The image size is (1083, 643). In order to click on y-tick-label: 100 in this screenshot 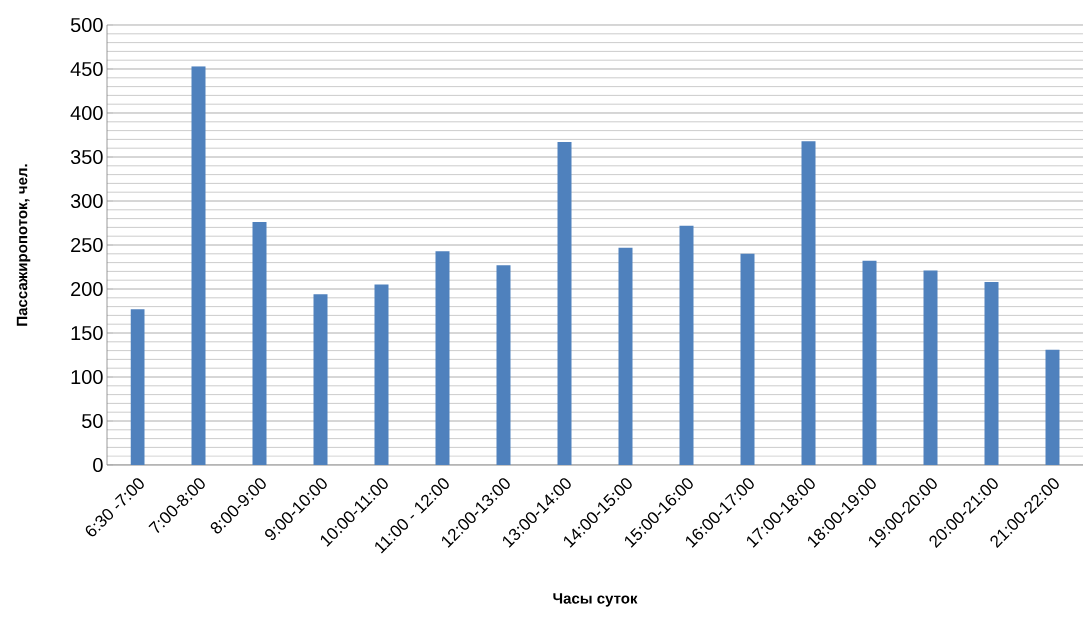, I will do `click(87, 377)`.